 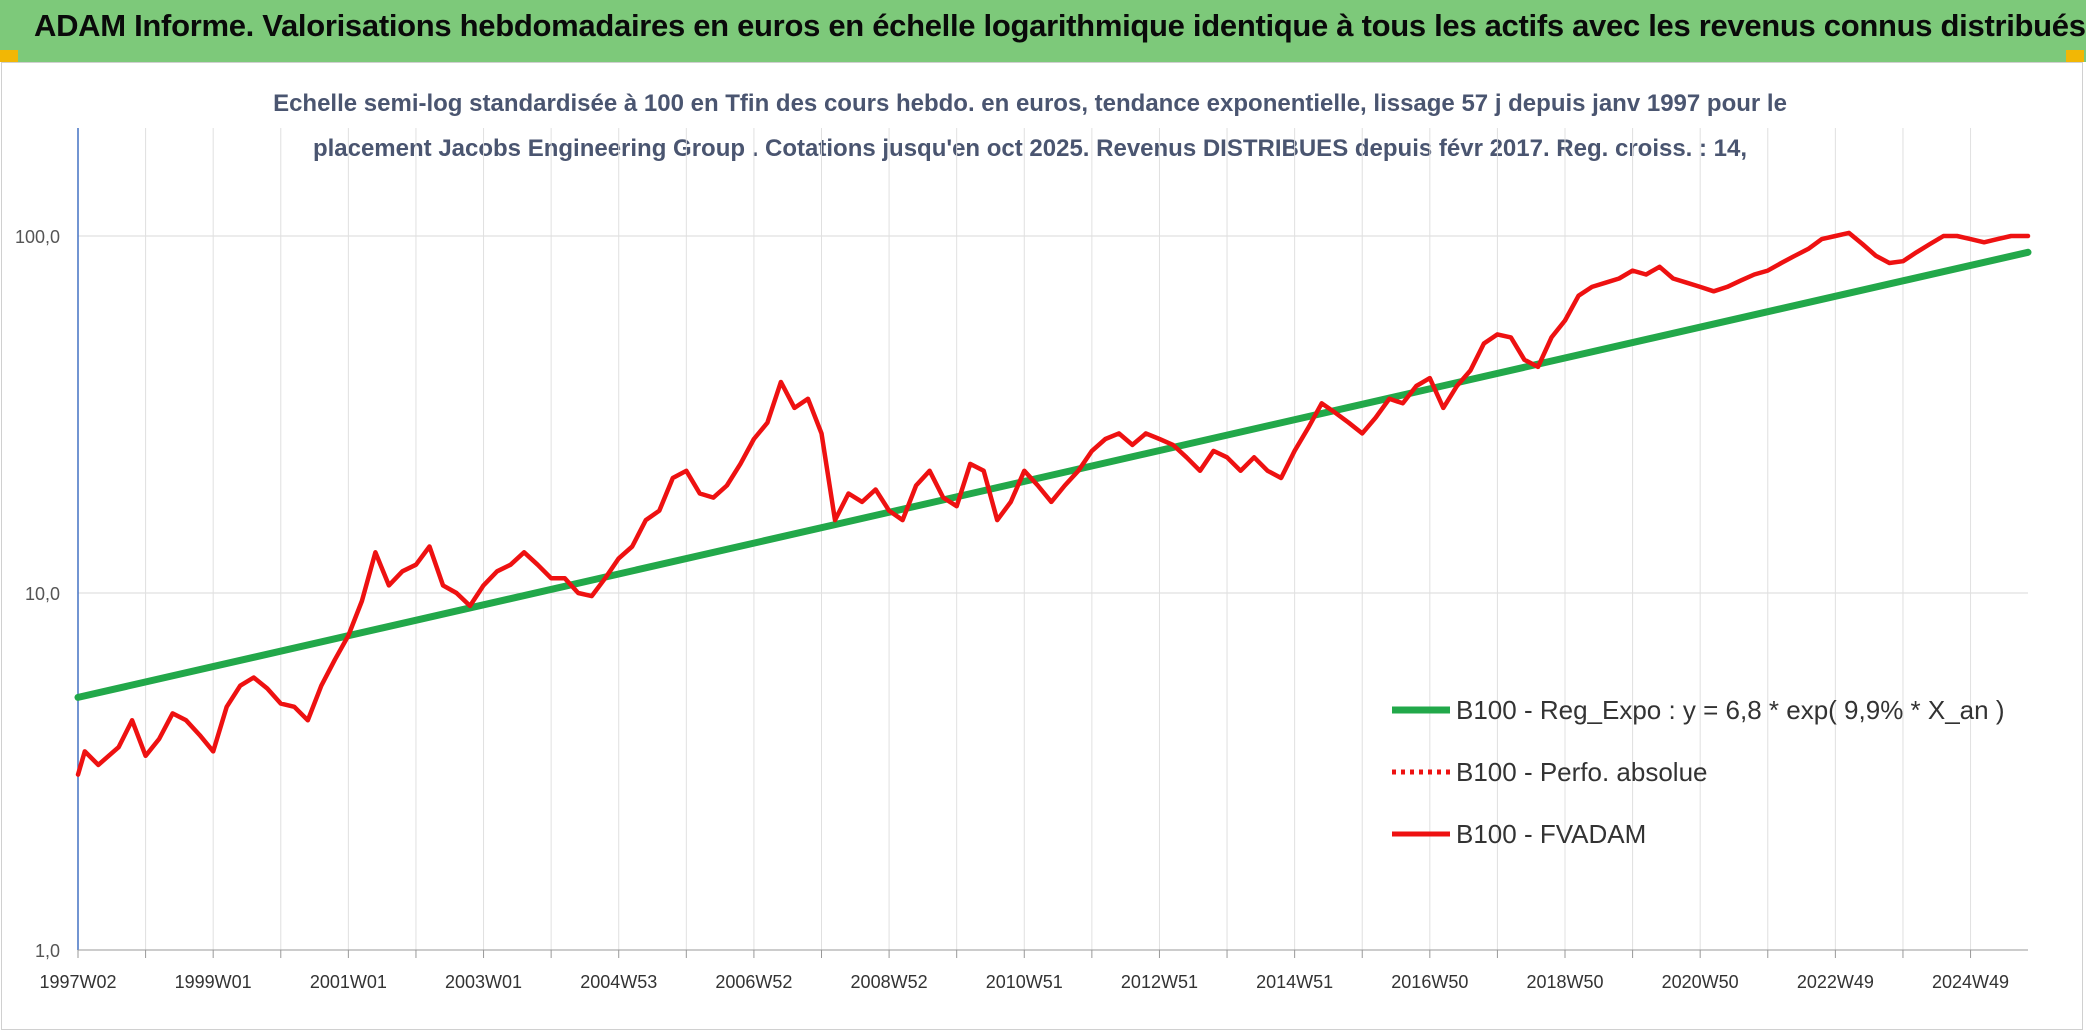 What do you see at coordinates (1564, 982) in the screenshot?
I see `x-tick-label: 2018W50` at bounding box center [1564, 982].